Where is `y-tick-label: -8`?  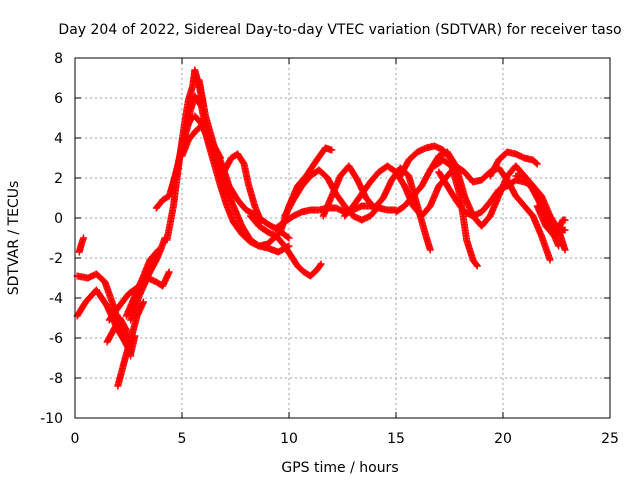
y-tick-label: -8 is located at coordinates (56, 379).